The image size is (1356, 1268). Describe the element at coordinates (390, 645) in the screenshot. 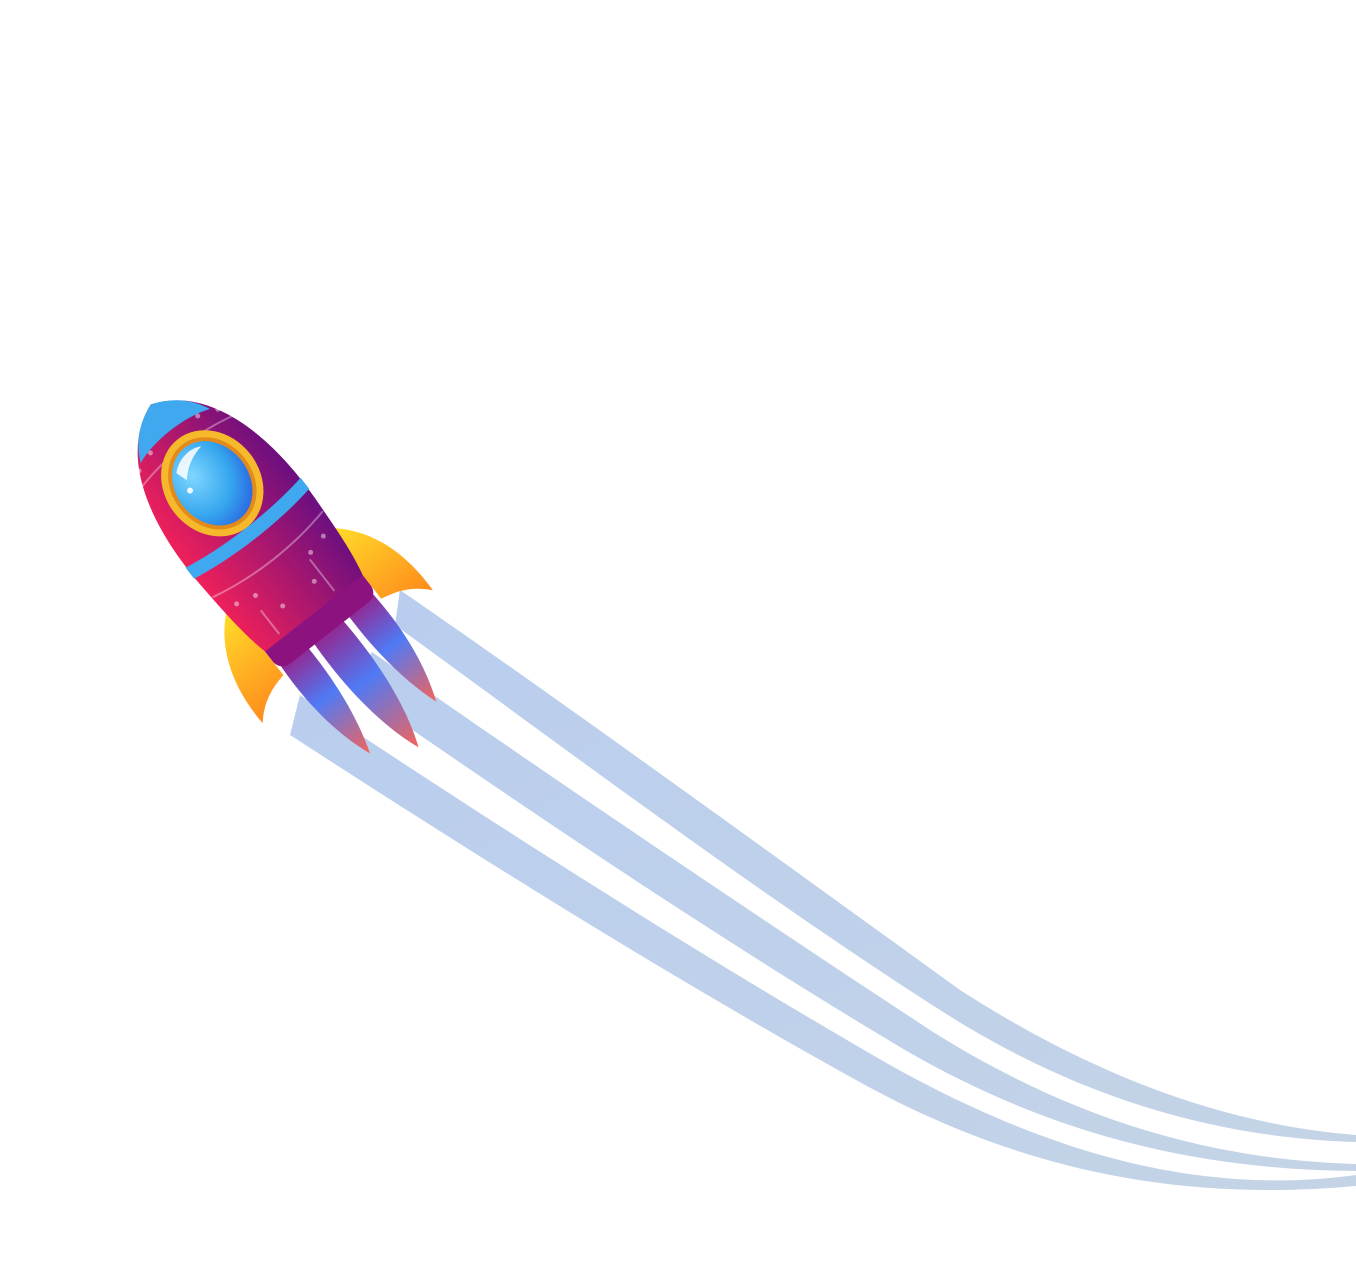

I see `flame-right` at that location.